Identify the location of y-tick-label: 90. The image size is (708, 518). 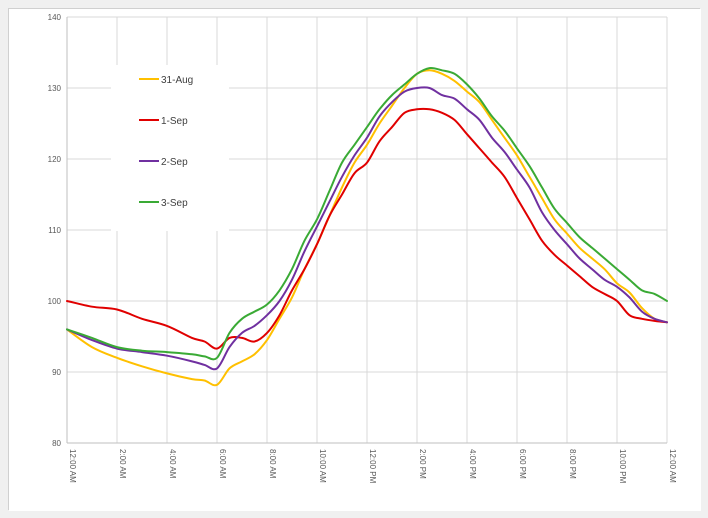
(56, 372).